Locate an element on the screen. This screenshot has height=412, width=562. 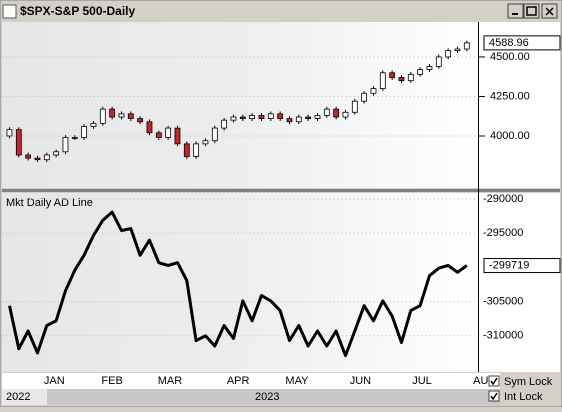
y-tick-label: 4250.00 is located at coordinates (510, 96).